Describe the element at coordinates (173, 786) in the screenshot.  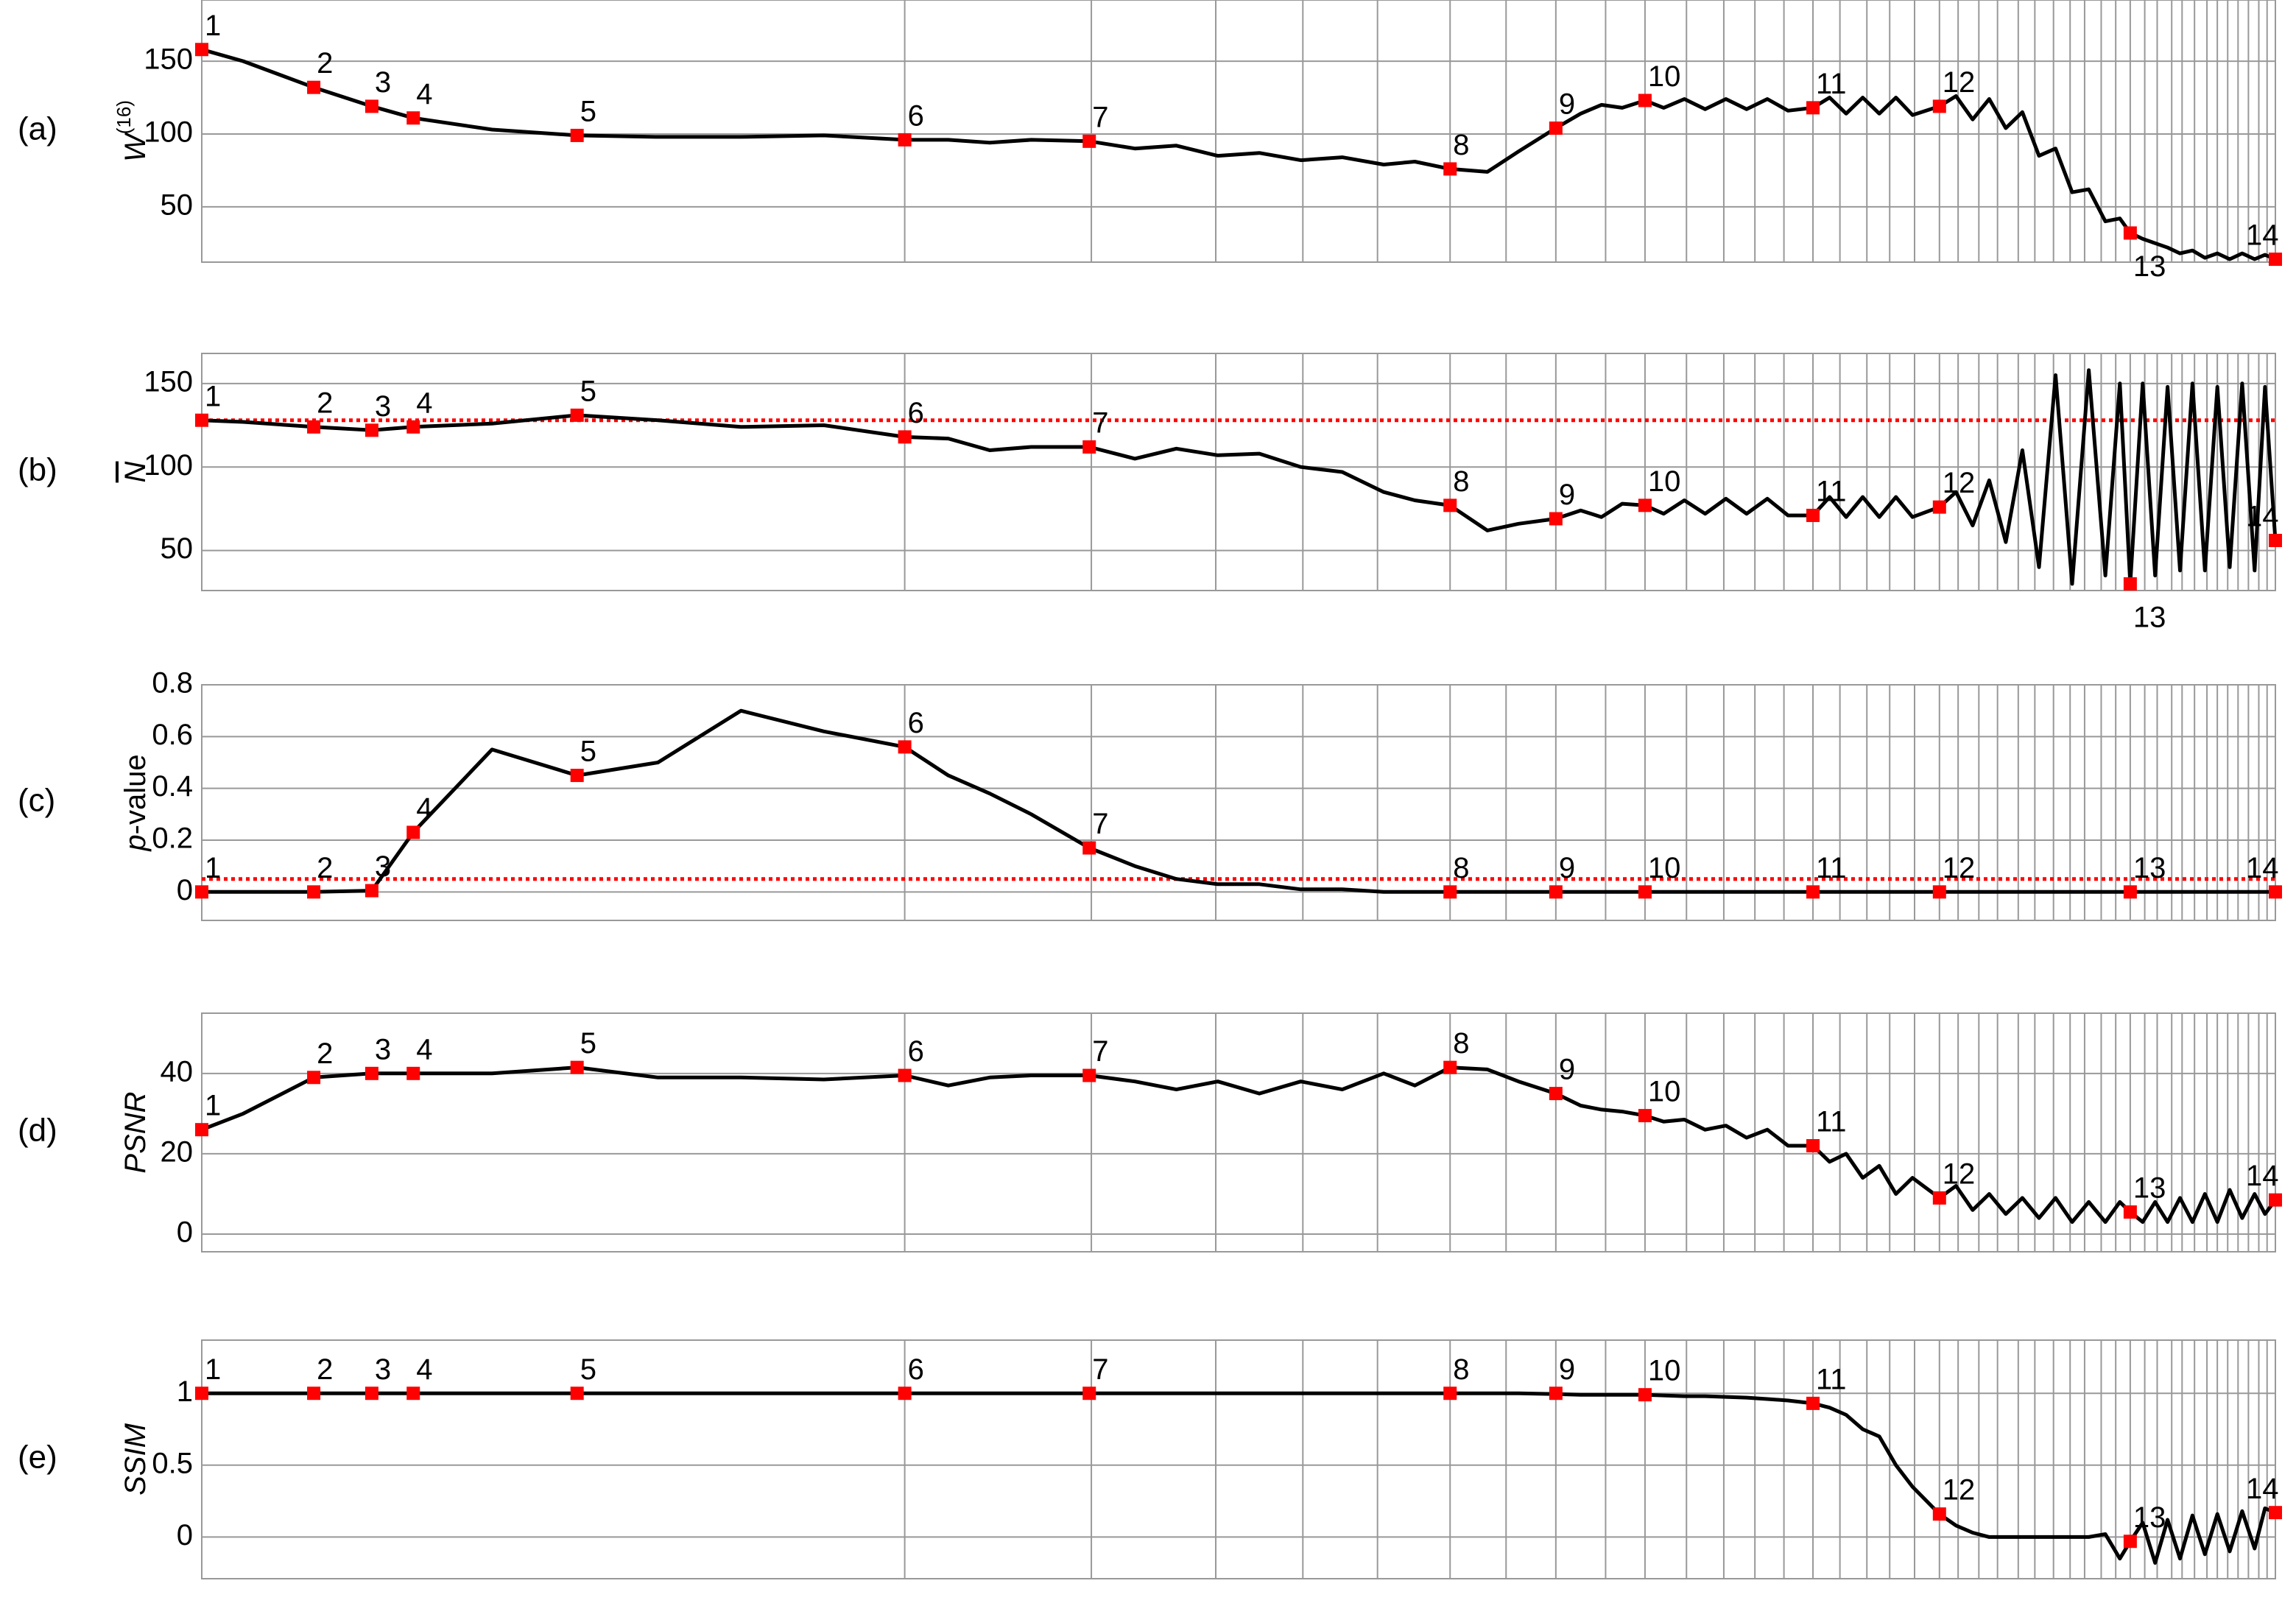
I see `y-tick-label: 0.4` at that location.